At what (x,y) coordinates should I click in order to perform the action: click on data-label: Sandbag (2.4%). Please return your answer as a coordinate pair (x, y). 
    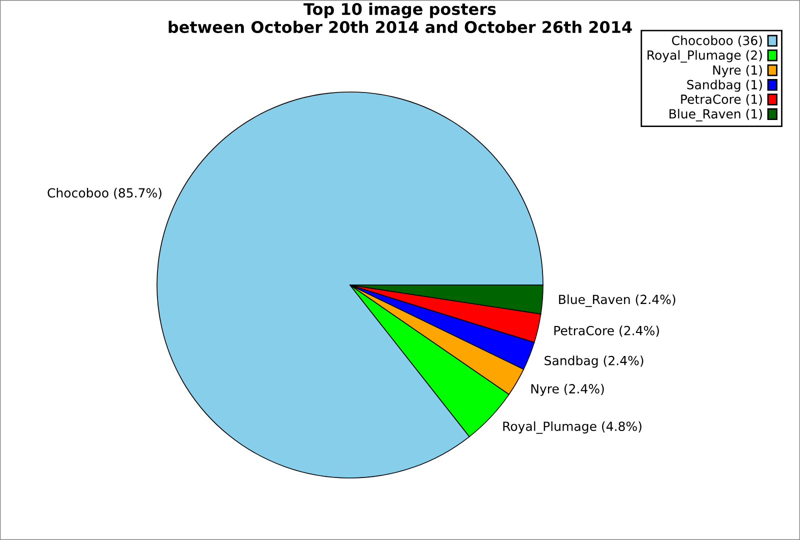
    Looking at the image, I should click on (594, 362).